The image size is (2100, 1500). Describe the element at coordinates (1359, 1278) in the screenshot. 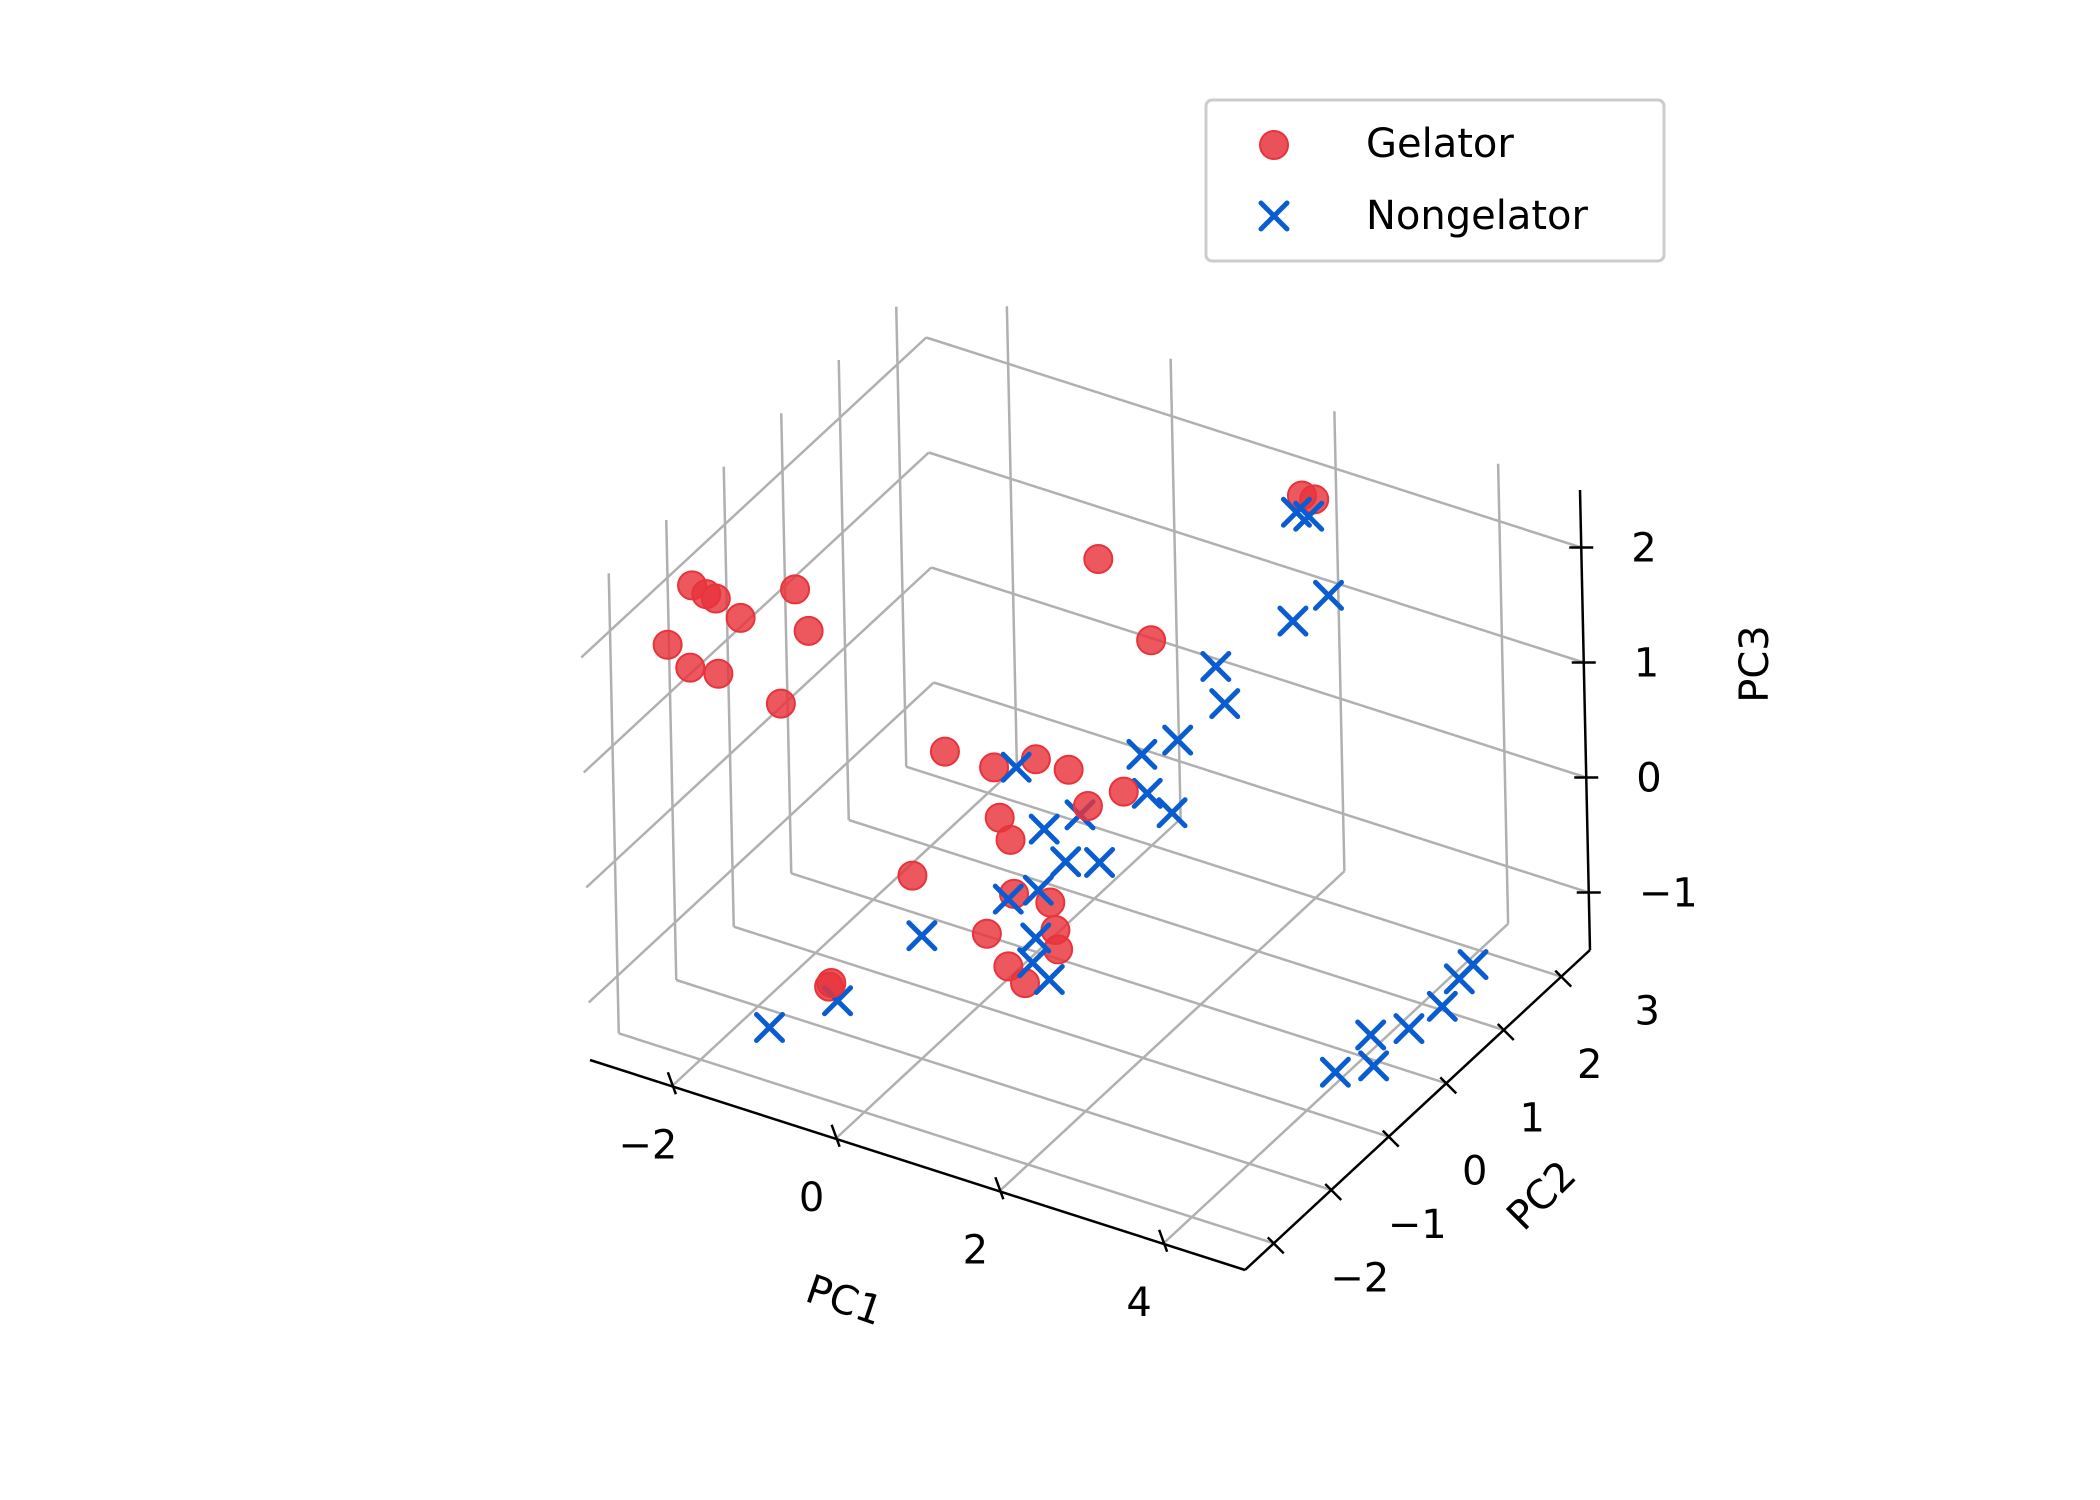

I see `y-tick-label: −2` at that location.